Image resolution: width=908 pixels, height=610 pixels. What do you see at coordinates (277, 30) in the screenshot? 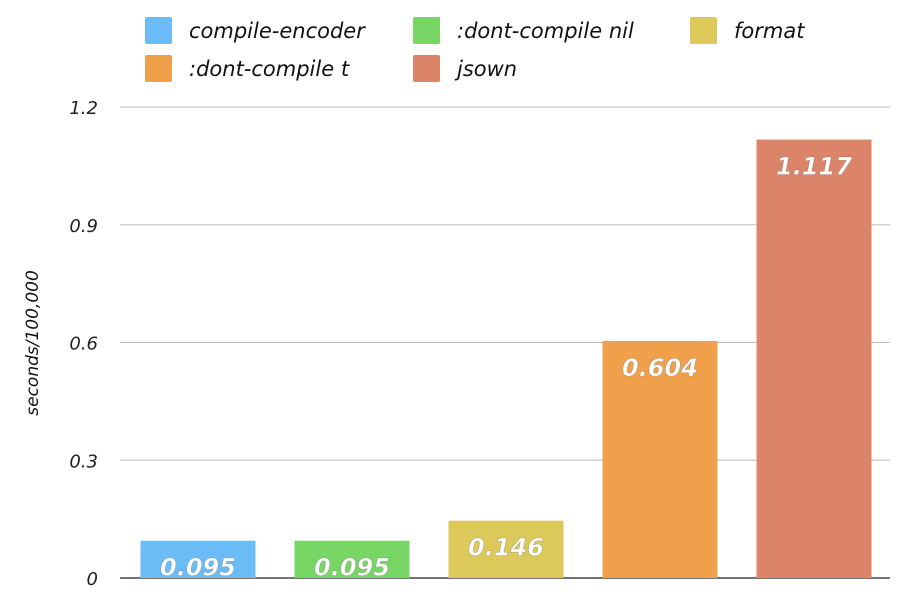
I see `legend-label: compile-encoder` at bounding box center [277, 30].